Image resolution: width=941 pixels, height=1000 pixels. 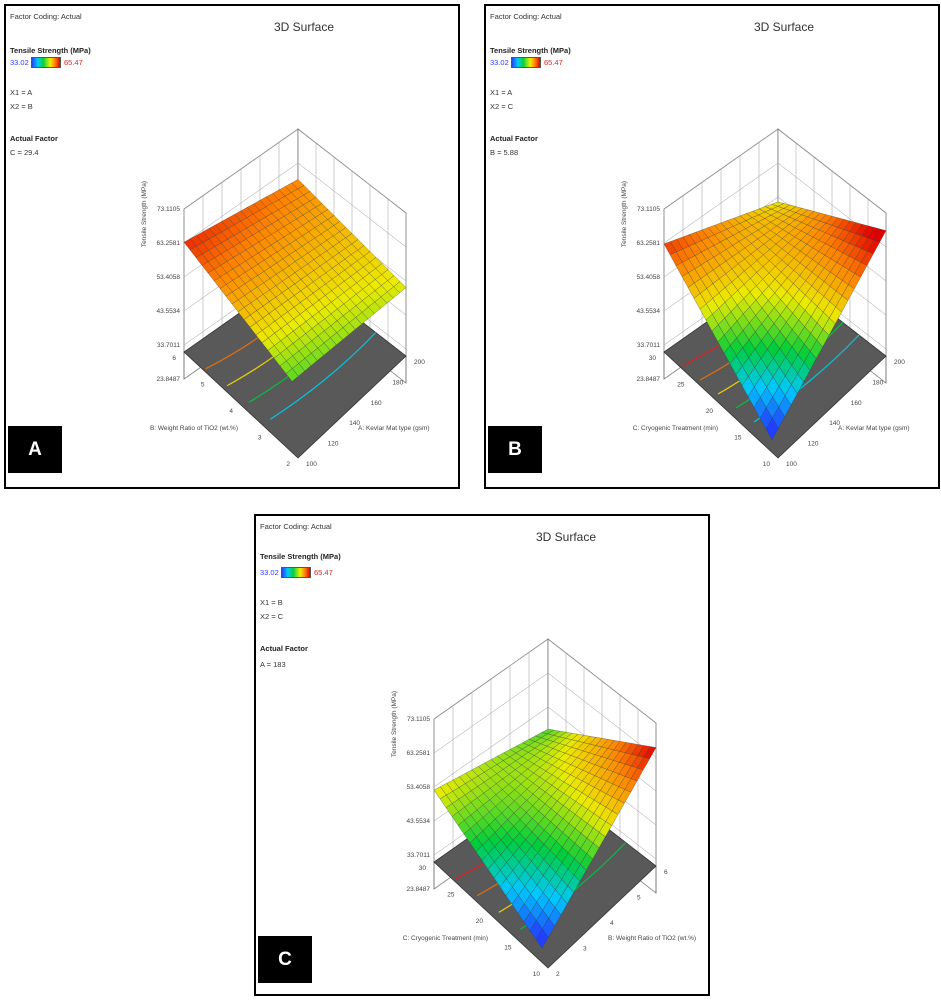 I want to click on right-axis-tick: 2, so click(x=558, y=974).